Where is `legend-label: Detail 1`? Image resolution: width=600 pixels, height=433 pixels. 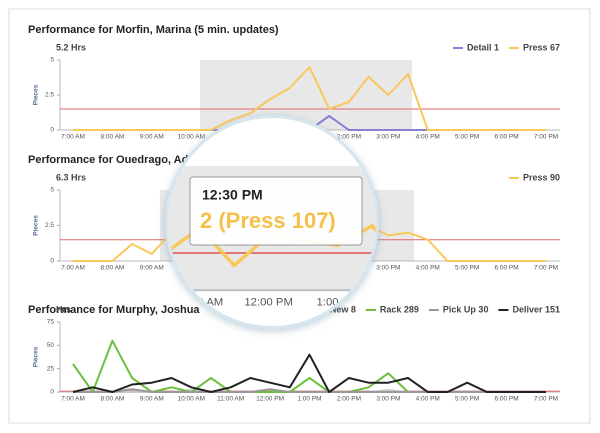
legend-label: Detail 1 is located at coordinates (483, 47).